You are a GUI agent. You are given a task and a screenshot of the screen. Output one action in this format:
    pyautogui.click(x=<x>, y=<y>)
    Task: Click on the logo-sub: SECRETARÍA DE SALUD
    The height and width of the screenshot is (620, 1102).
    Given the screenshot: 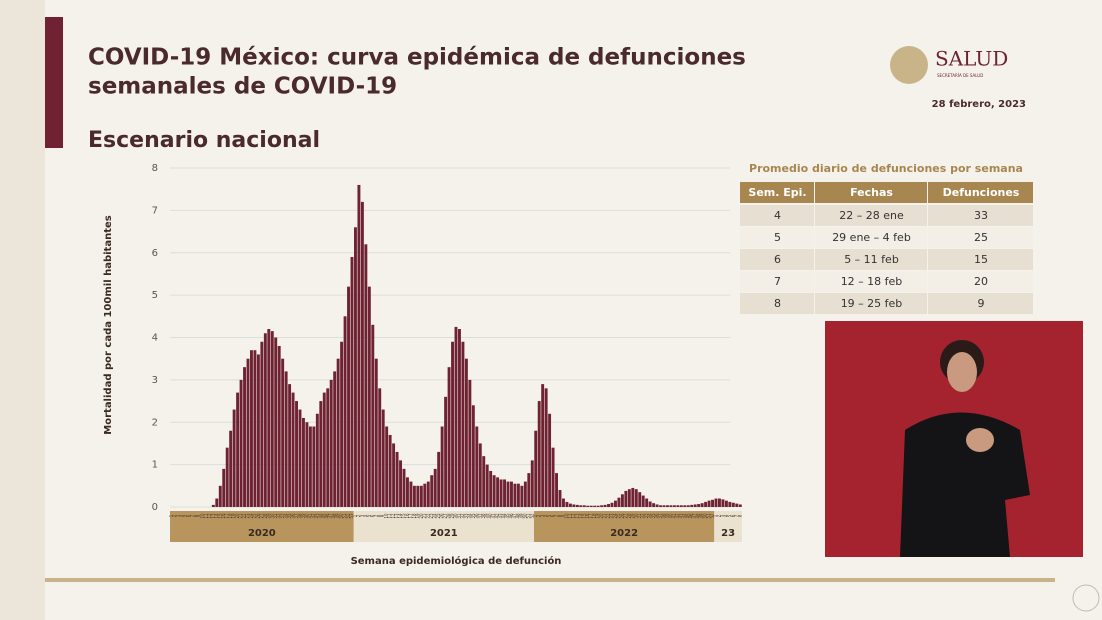 What is the action you would take?
    pyautogui.click(x=960, y=75)
    